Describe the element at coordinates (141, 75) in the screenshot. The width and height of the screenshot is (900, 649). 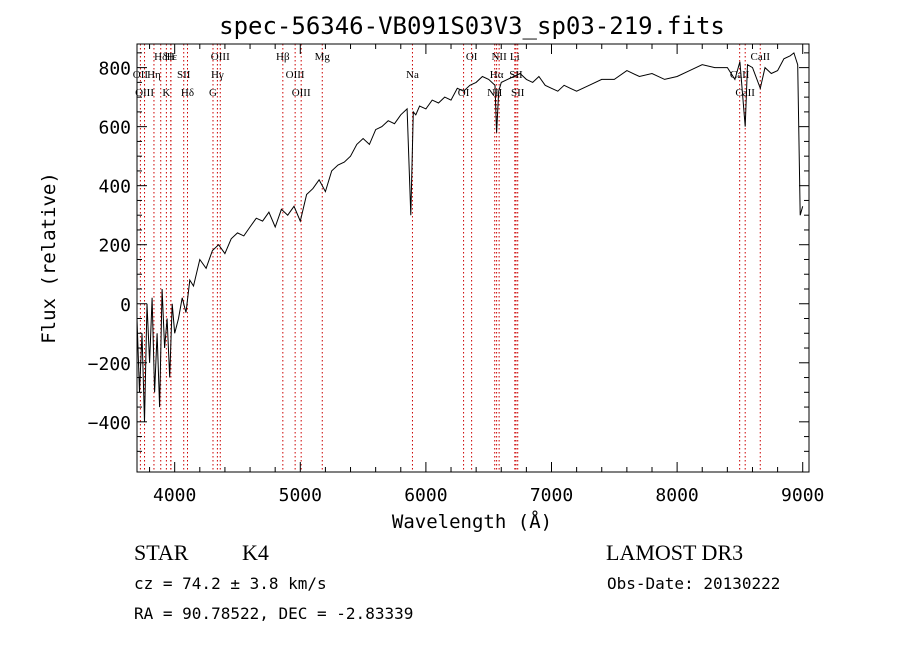
I see `line-label: OII` at that location.